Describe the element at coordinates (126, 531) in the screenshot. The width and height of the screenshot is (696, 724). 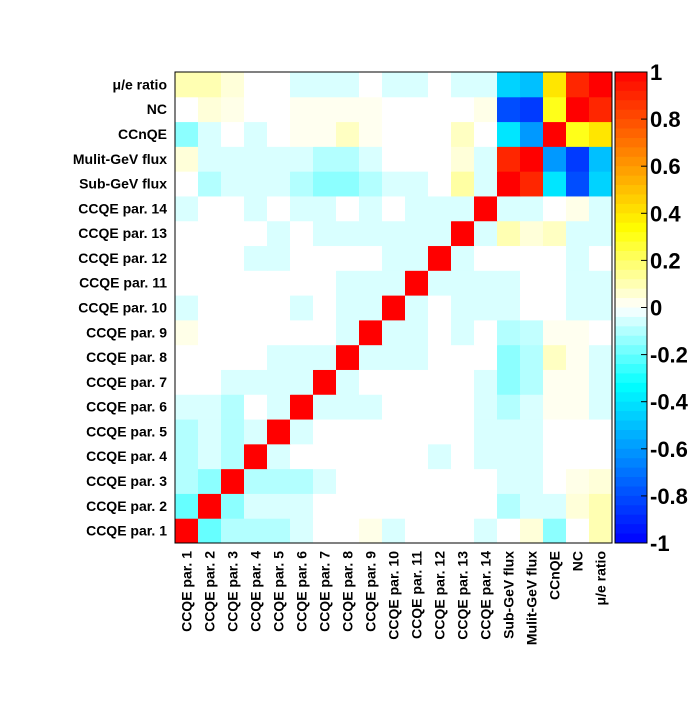
I see `y-tick-label-1: CCQE par. 1` at that location.